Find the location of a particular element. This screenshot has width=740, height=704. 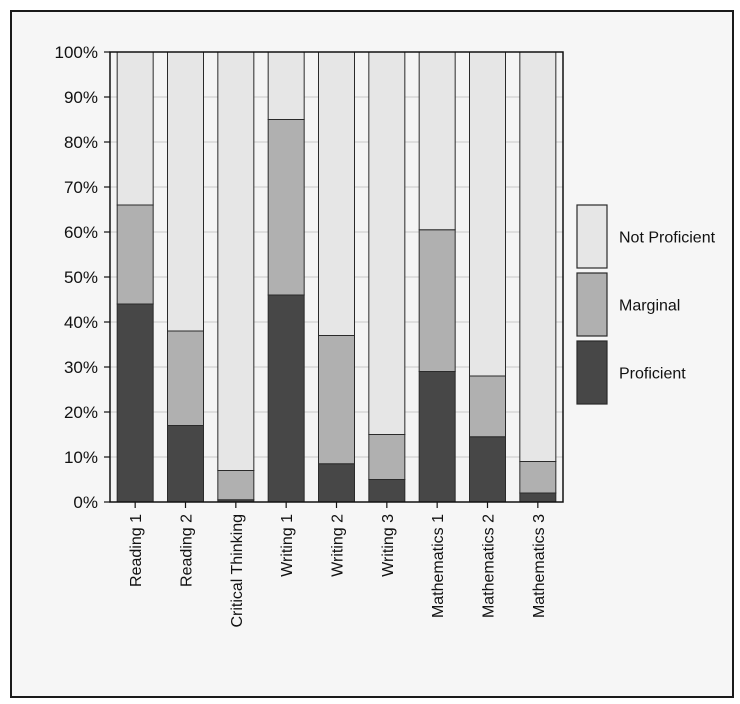

y-tick-label: 90% is located at coordinates (81, 97).